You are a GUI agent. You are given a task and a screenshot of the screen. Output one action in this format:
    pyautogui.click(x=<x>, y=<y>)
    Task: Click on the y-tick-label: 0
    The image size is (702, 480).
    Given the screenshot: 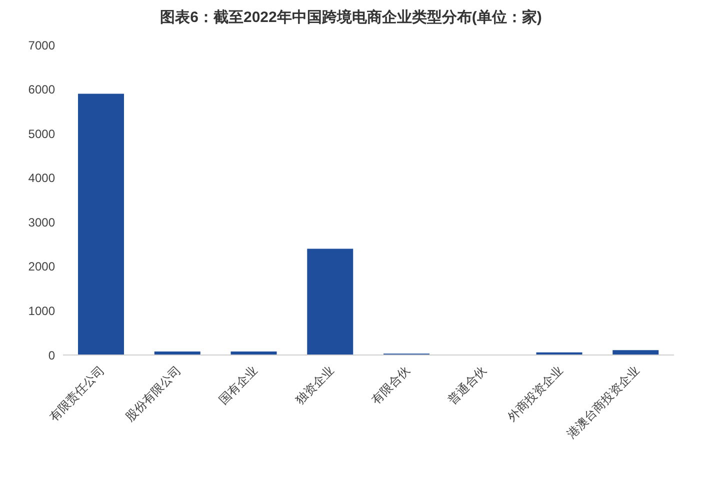 What is the action you would take?
    pyautogui.click(x=52, y=355)
    